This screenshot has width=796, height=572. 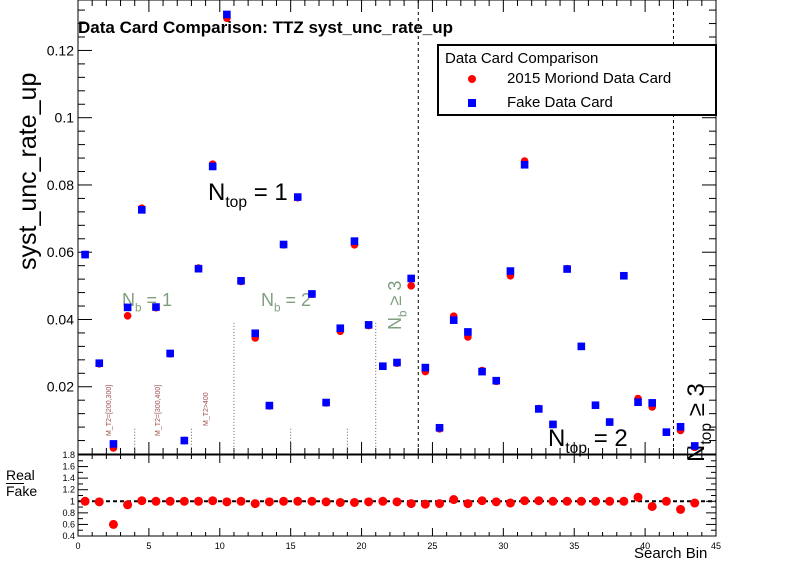 What do you see at coordinates (522, 58) in the screenshot?
I see `legend-title: Data Card Comparison` at bounding box center [522, 58].